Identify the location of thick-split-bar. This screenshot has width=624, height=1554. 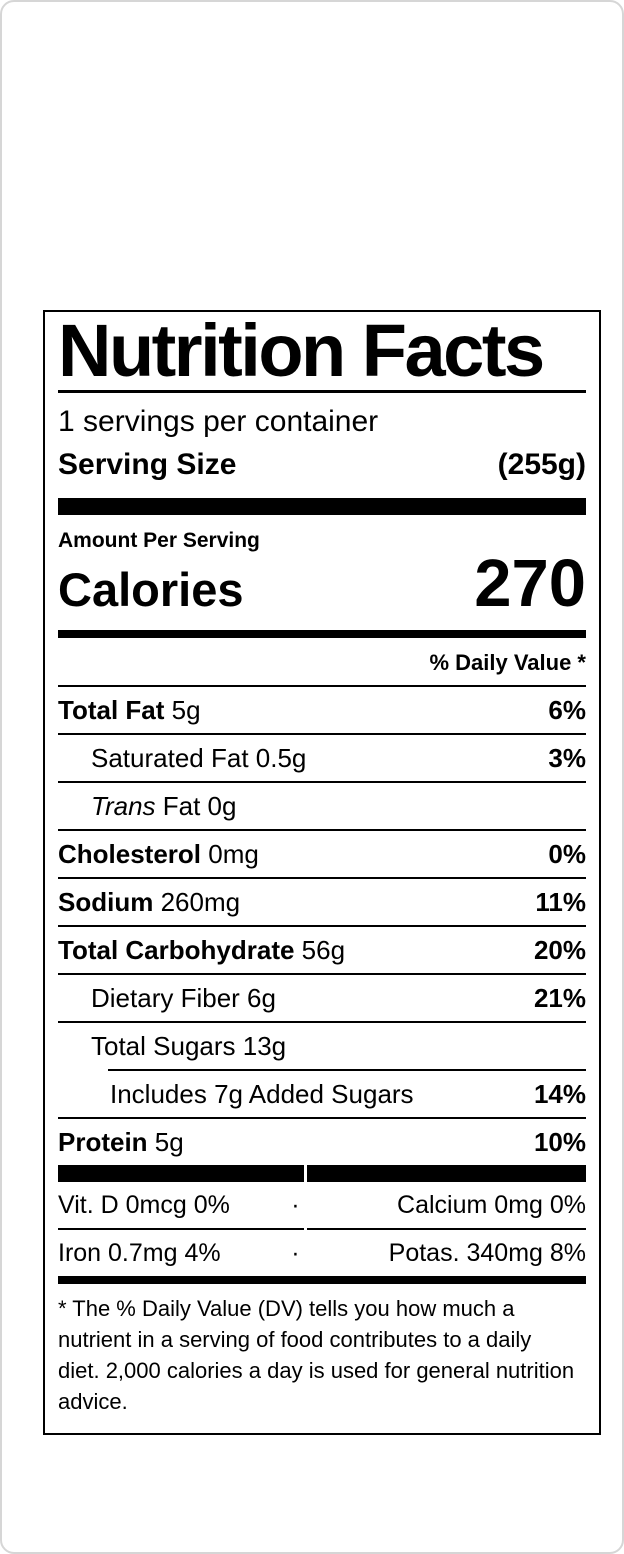
(322, 1173).